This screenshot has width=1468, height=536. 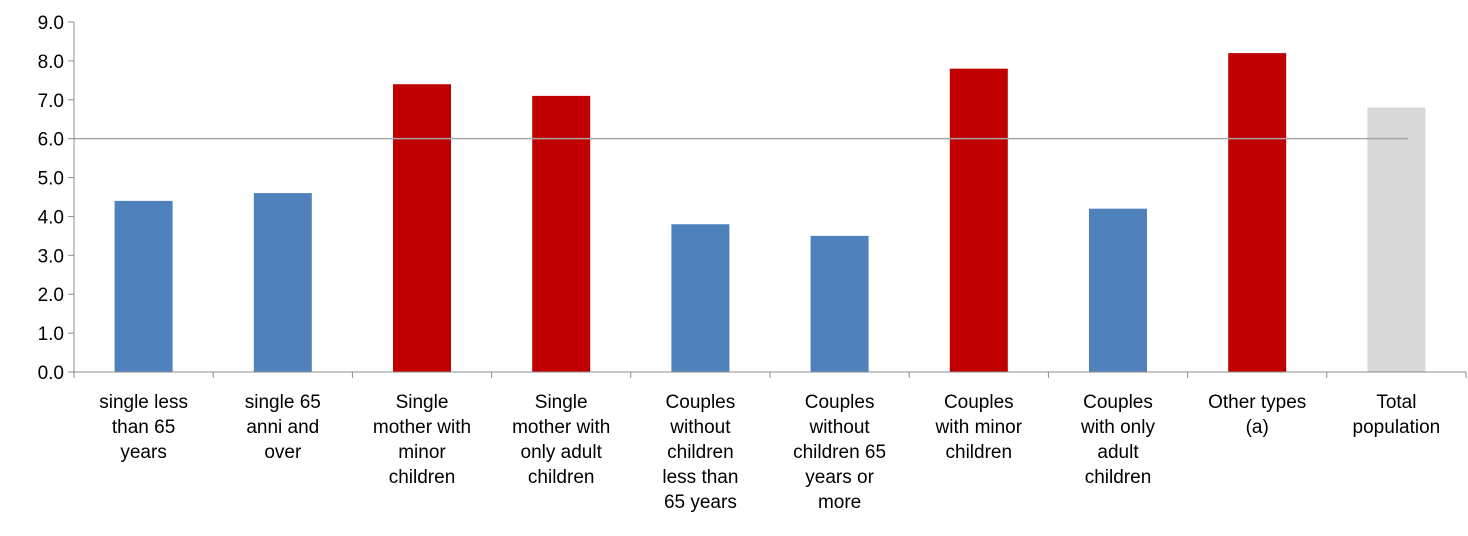 I want to click on x-category-label: Couples without children less than 65 years, so click(x=700, y=452).